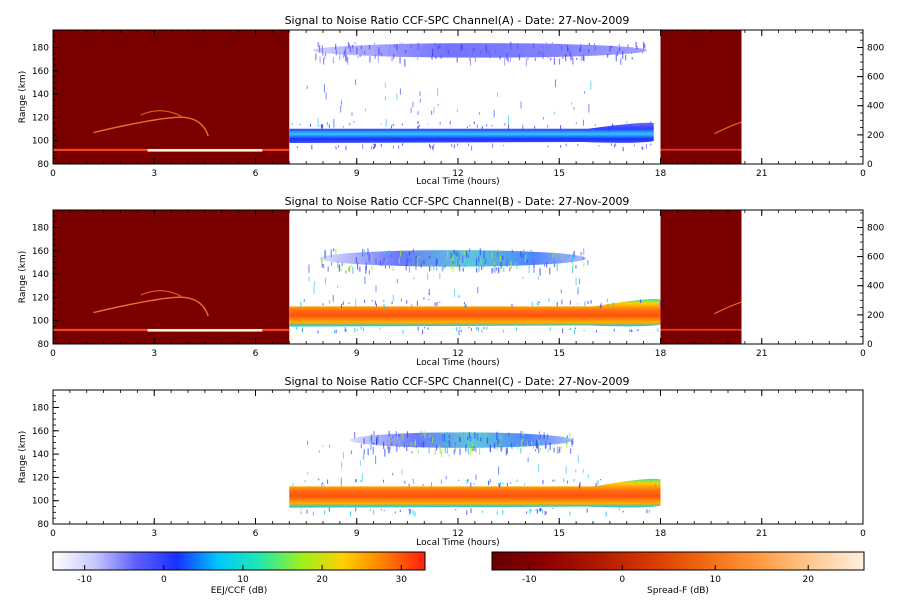 This screenshot has height=600, width=900. I want to click on x-tick-label: 18, so click(661, 534).